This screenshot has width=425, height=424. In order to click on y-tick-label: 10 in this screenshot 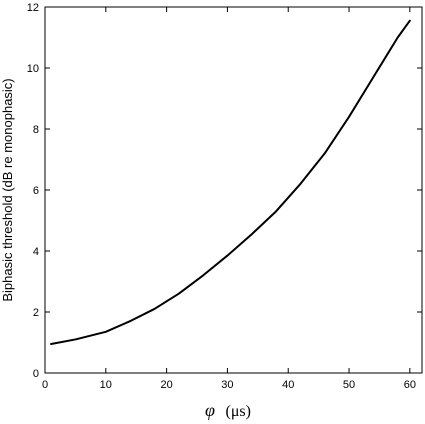, I will do `click(33, 69)`.